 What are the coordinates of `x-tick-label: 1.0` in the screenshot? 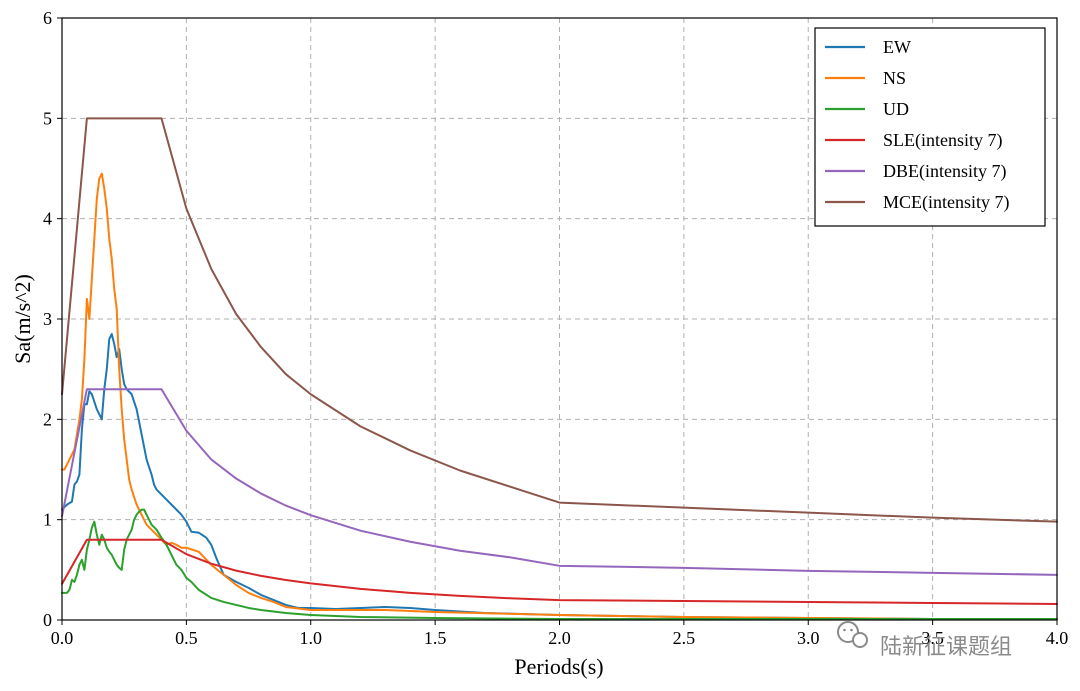 It's located at (311, 638).